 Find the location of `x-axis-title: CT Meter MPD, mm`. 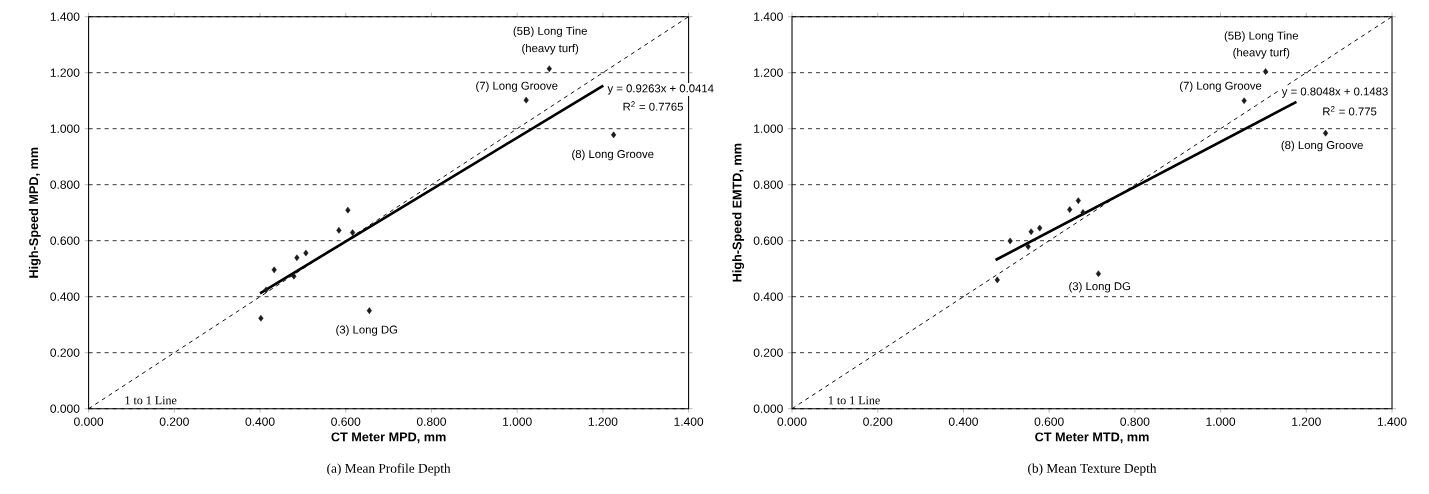

x-axis-title: CT Meter MPD, mm is located at coordinates (388, 438).